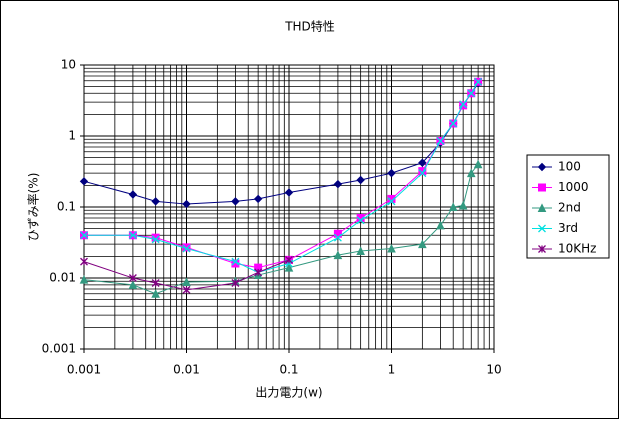  I want to click on legend-label: 10KHz, so click(577, 249).